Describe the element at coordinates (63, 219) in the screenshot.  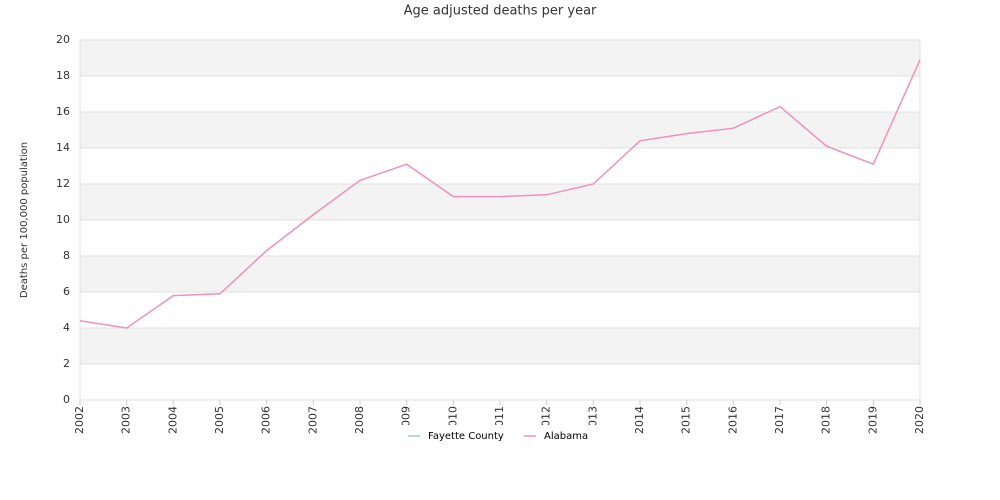
I see `y-tick-label: 10` at that location.